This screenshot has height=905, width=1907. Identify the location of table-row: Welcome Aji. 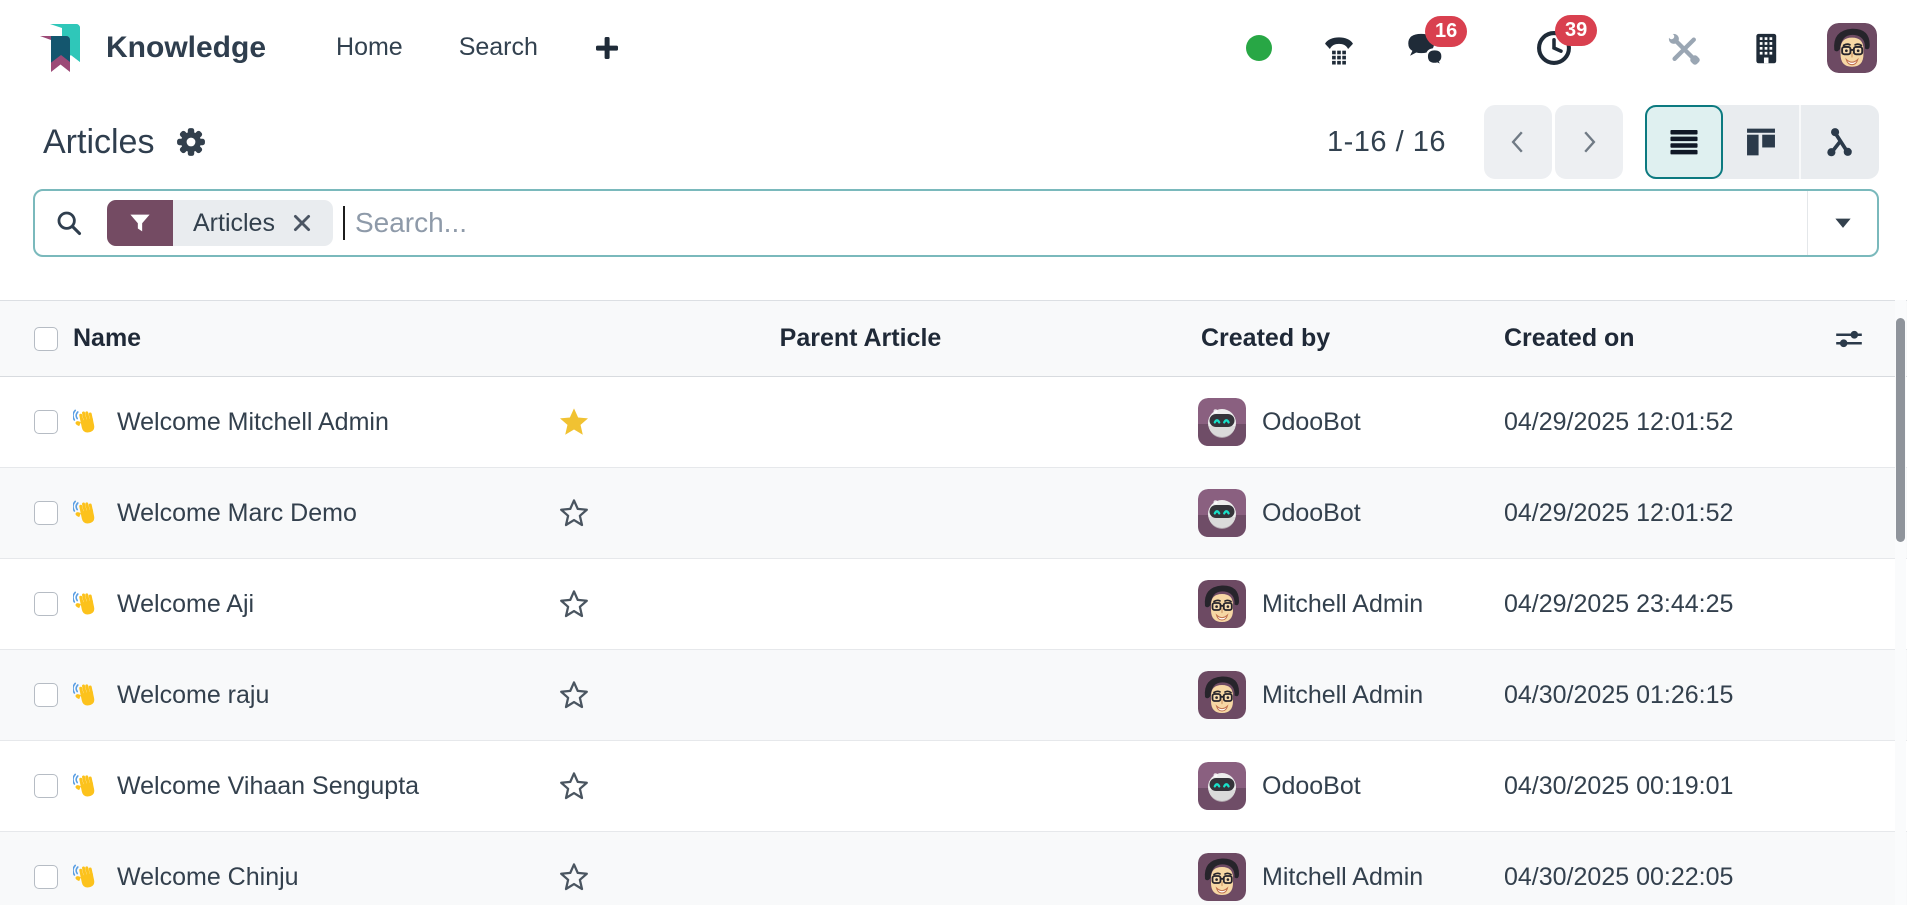
(953, 604).